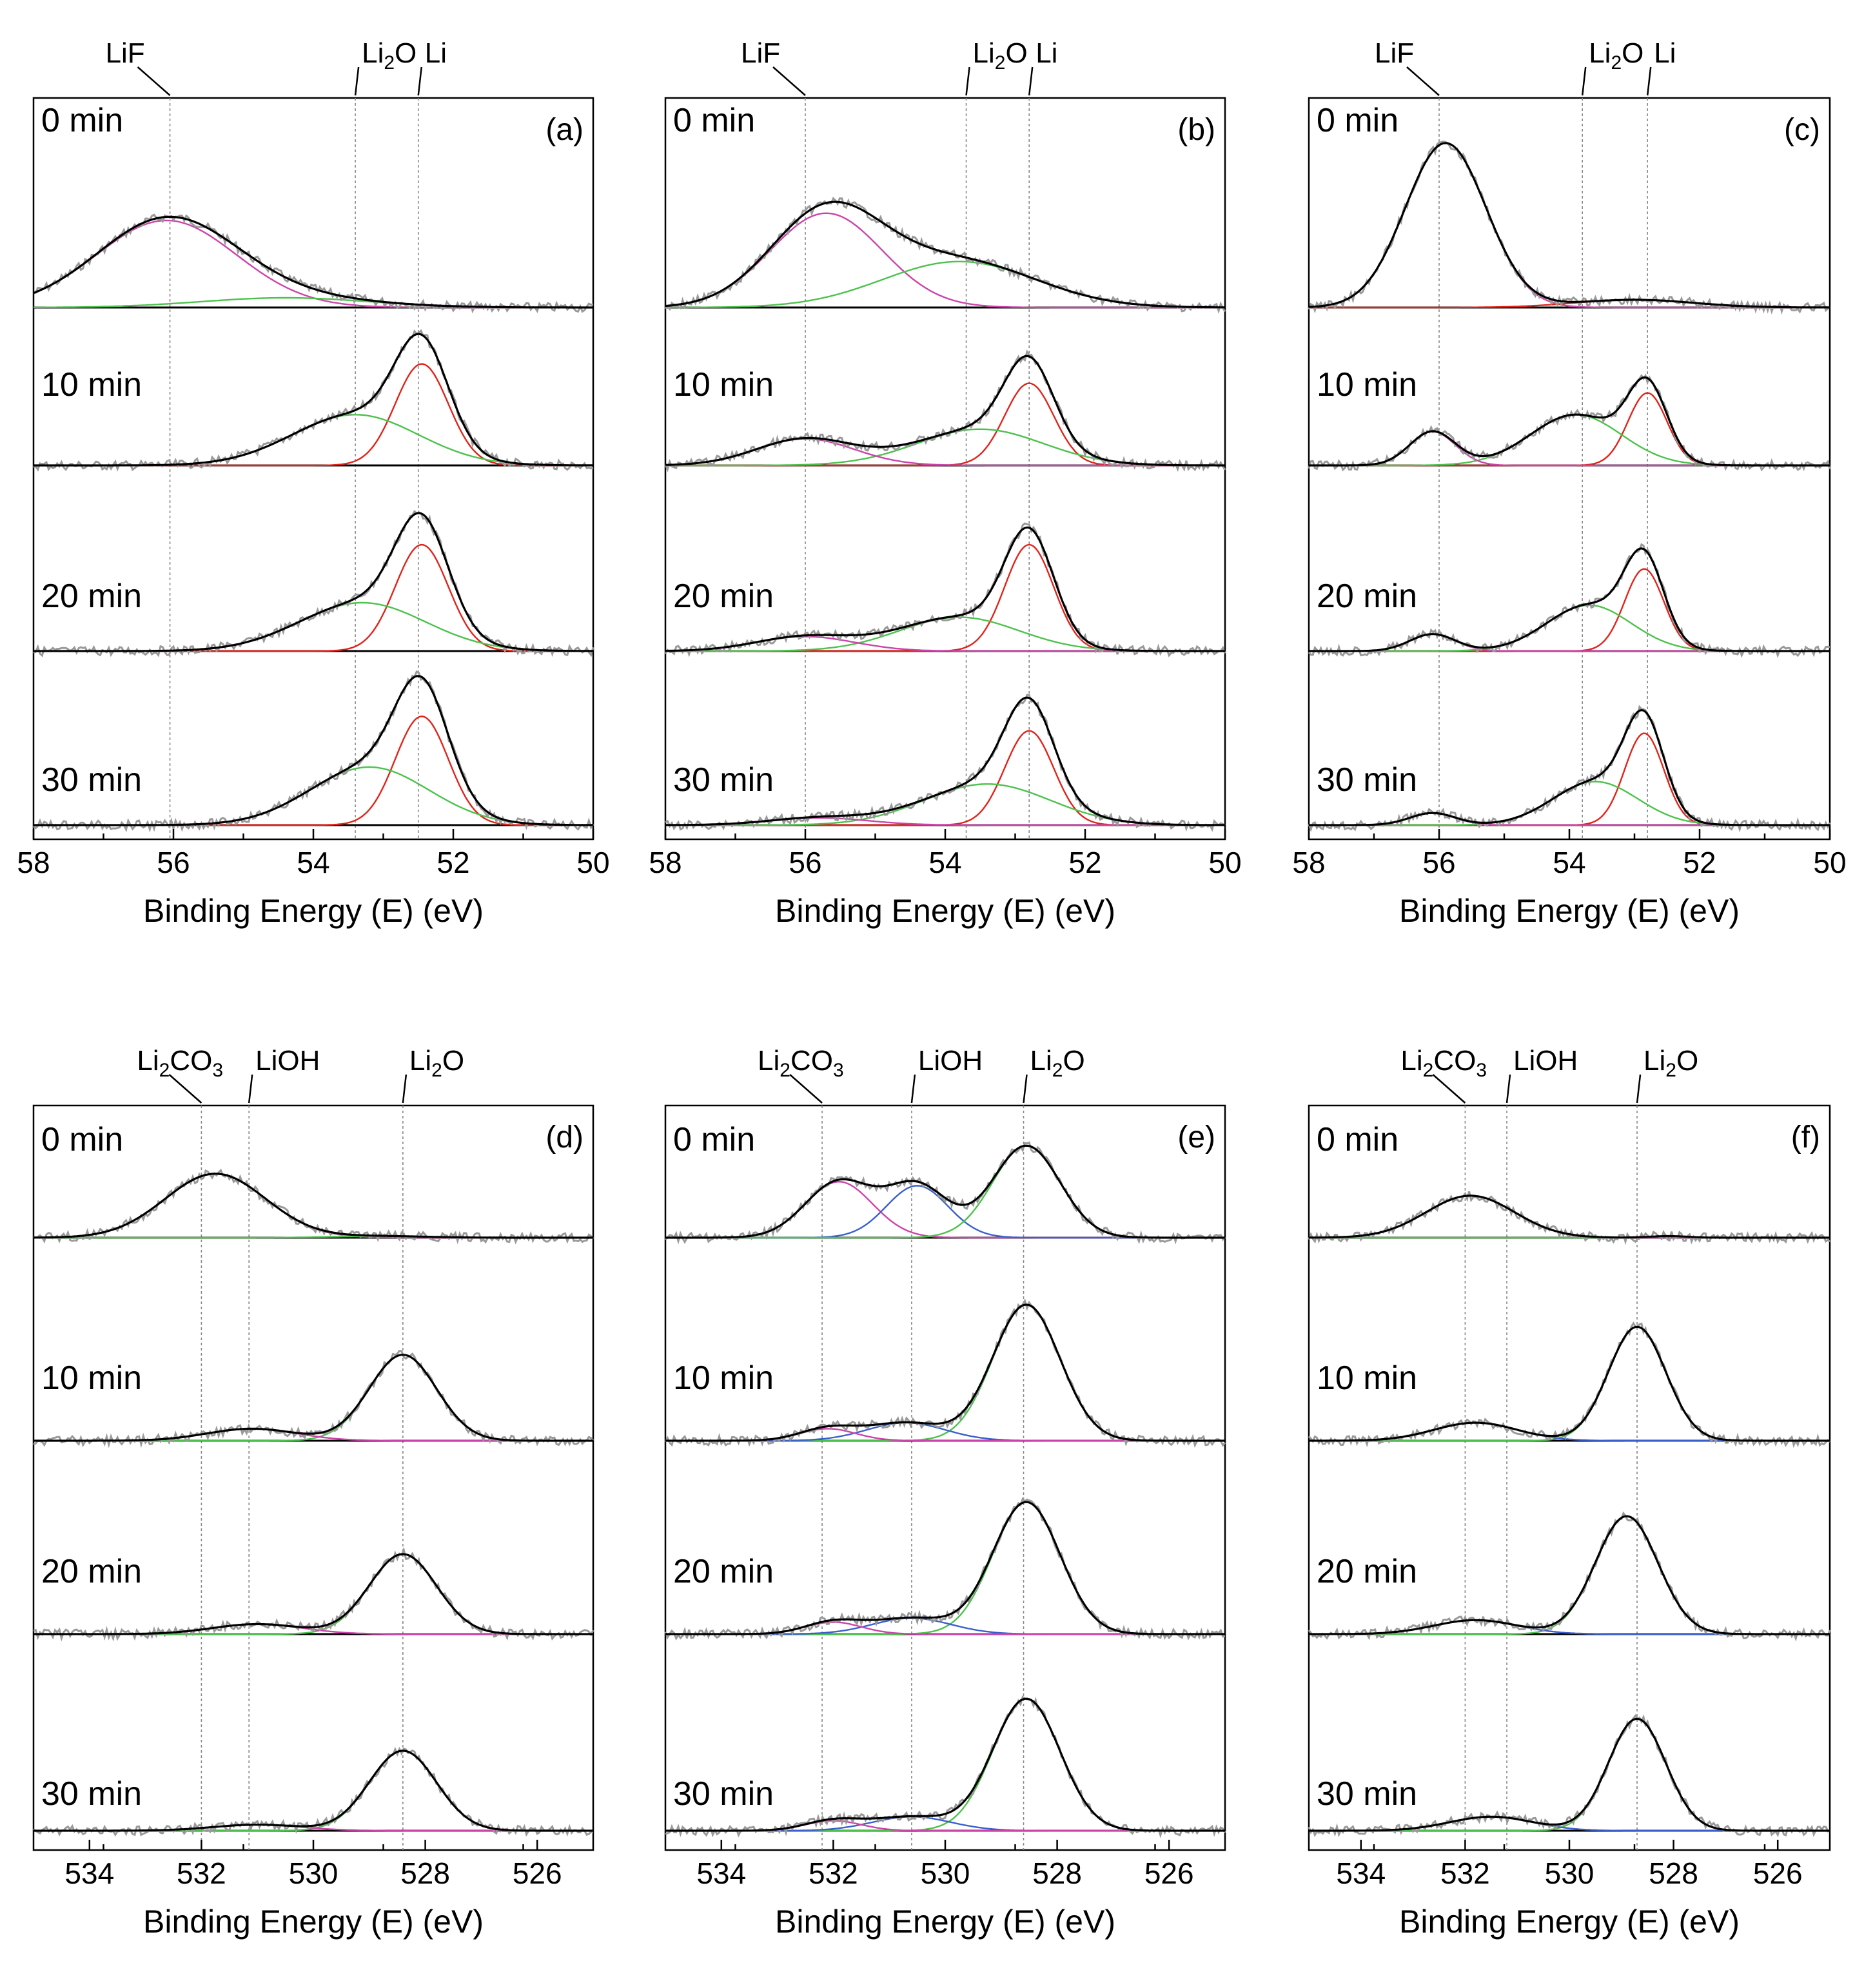 This screenshot has height=1988, width=1864. I want to click on component-Li2CO3, so click(945, 1209).